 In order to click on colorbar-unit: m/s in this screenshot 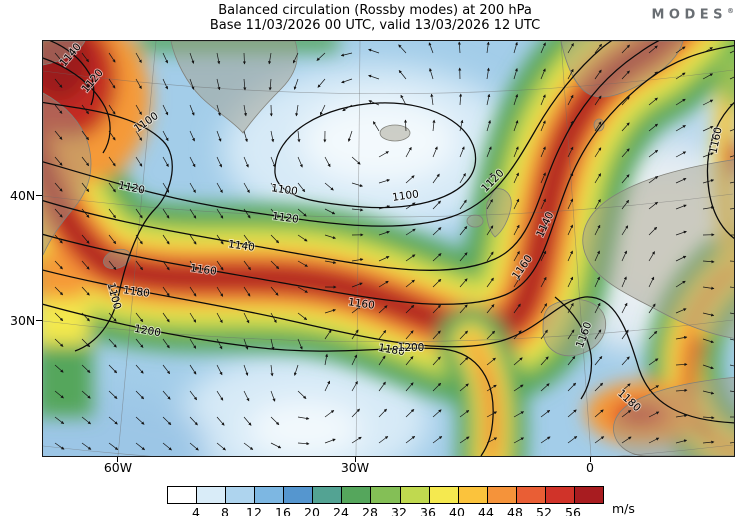, I will do `click(623, 508)`.